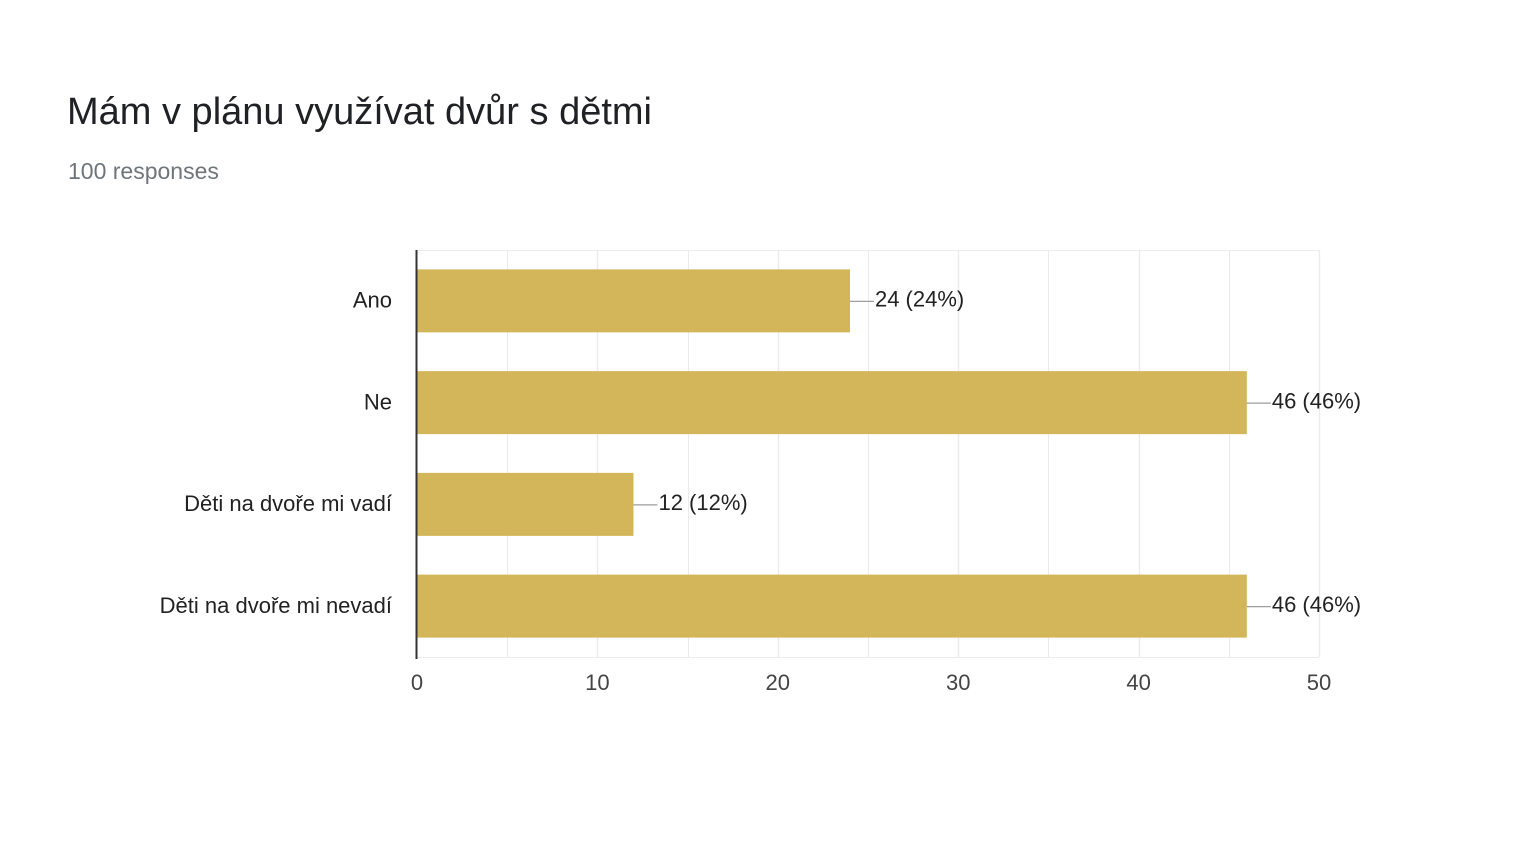 This screenshot has width=1516, height=856. What do you see at coordinates (597, 682) in the screenshot?
I see `x-tick-label: 10` at bounding box center [597, 682].